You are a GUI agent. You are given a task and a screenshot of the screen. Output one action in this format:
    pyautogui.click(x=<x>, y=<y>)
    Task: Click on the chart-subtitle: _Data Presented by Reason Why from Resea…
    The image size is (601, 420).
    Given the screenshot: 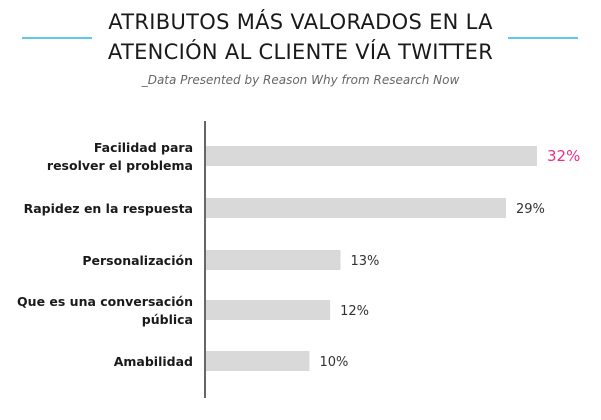 What is the action you would take?
    pyautogui.click(x=300, y=80)
    